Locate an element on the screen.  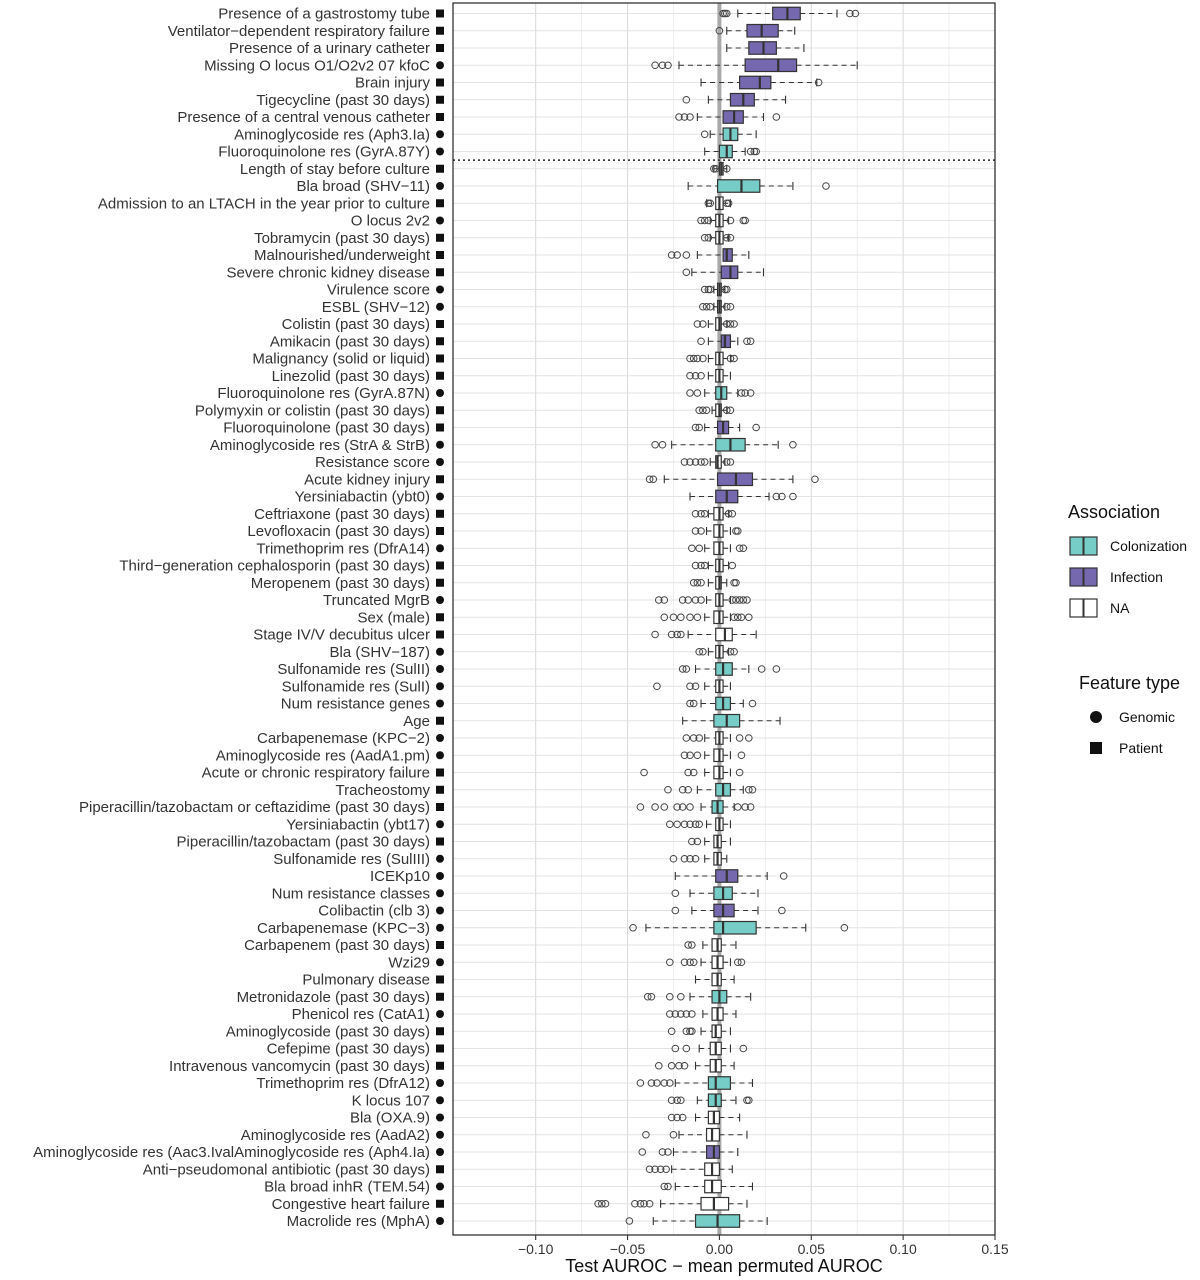
feature-label: Aminoglycoside (past 30 days) is located at coordinates (328, 1031).